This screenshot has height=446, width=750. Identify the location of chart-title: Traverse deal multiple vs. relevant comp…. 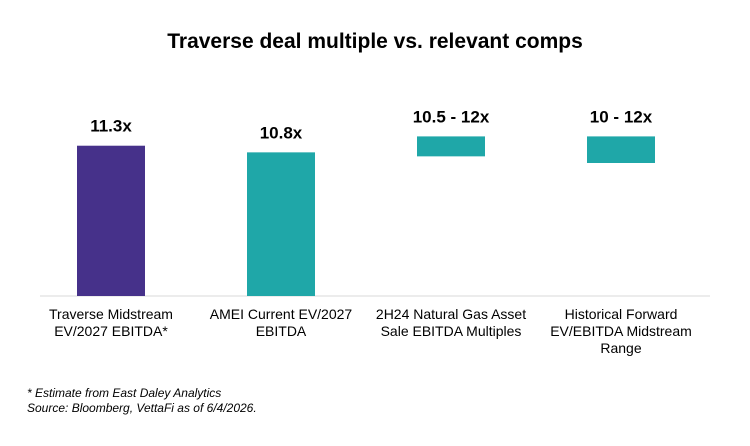
(375, 41).